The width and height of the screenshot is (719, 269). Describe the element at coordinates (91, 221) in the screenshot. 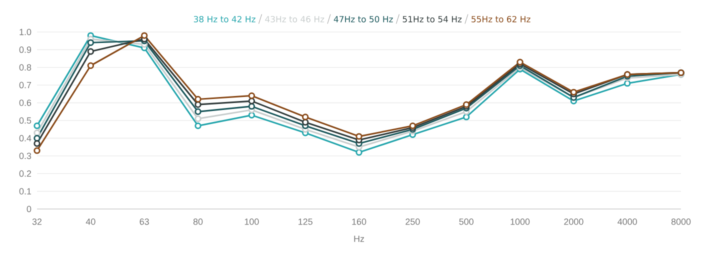

I see `x-tick-label: 40` at that location.